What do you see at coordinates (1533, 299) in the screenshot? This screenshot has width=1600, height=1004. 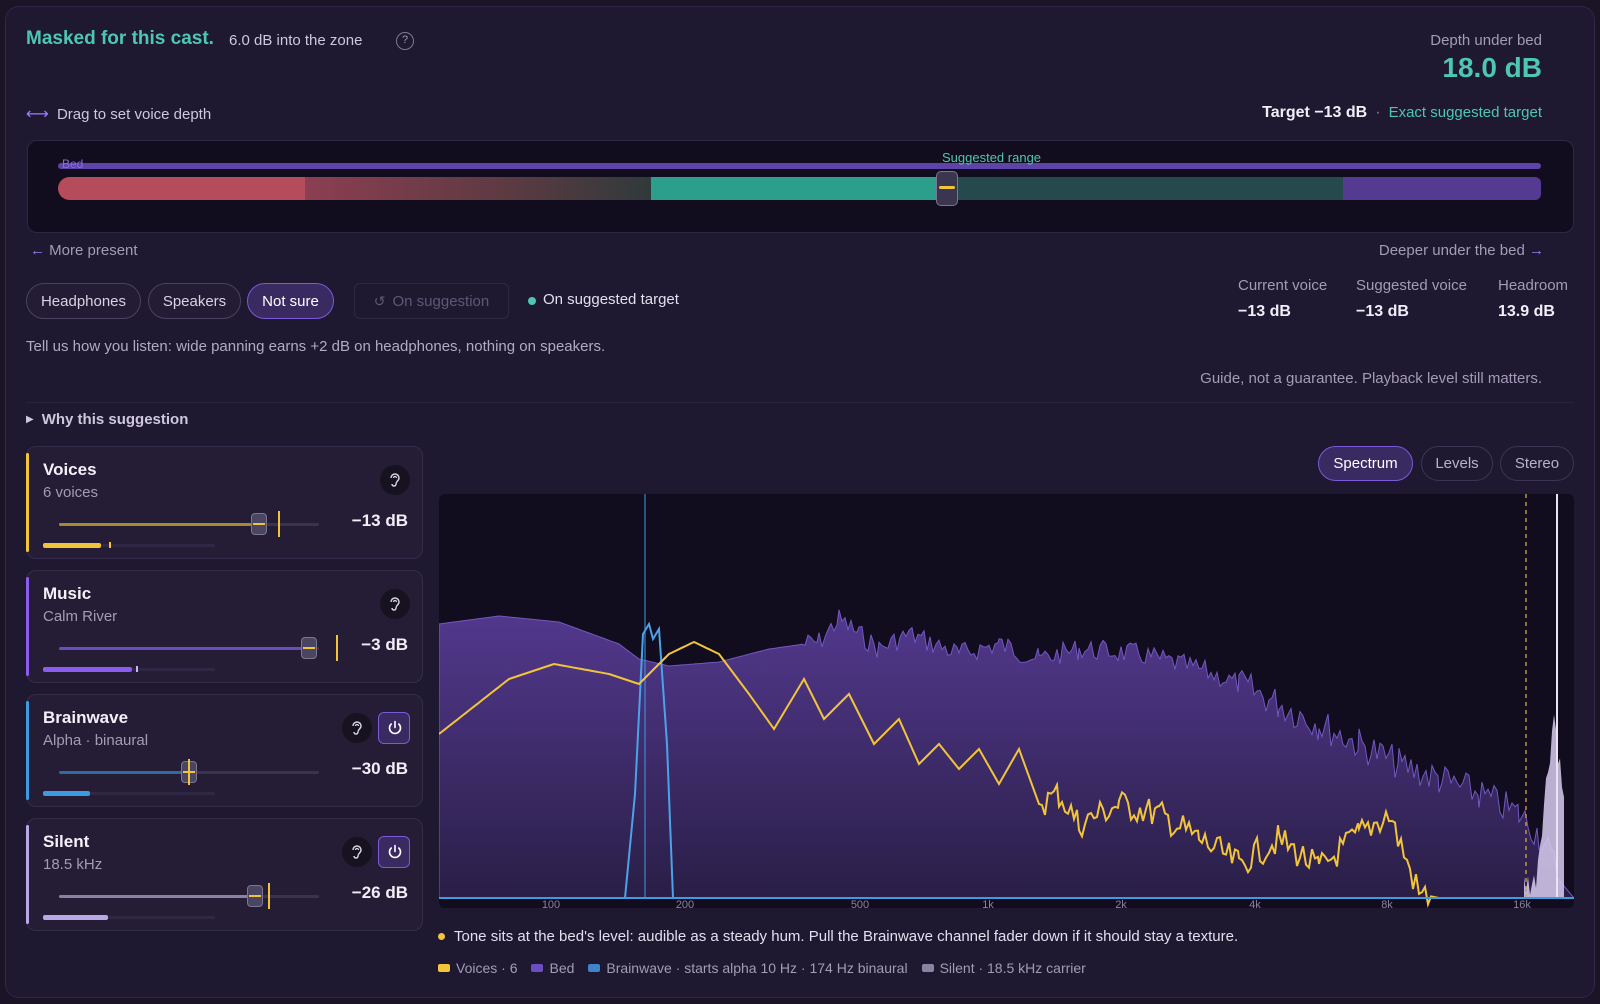 I see `stat-headroom: Headroom 13.9 dB` at bounding box center [1533, 299].